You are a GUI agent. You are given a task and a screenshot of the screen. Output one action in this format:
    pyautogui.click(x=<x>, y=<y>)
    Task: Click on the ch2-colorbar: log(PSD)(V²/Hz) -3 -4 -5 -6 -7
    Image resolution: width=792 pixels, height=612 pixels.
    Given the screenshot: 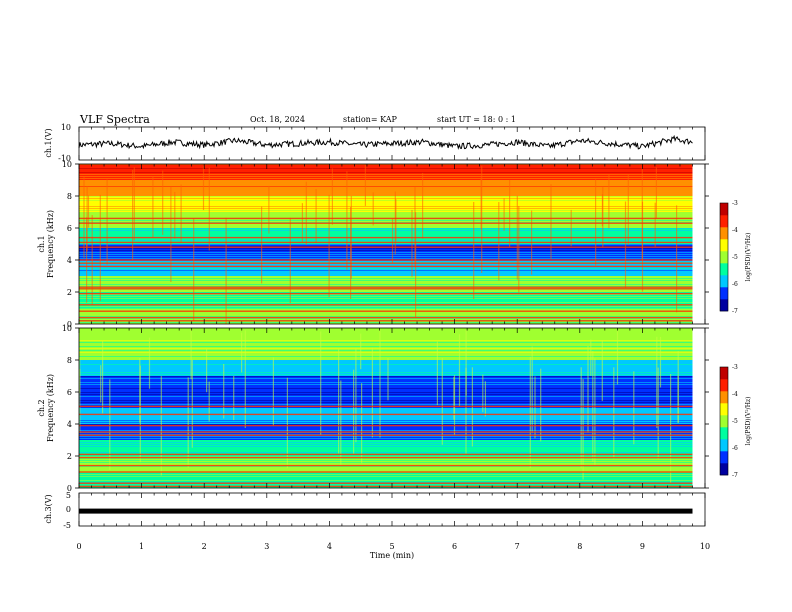 What is the action you would take?
    pyautogui.click(x=735, y=421)
    